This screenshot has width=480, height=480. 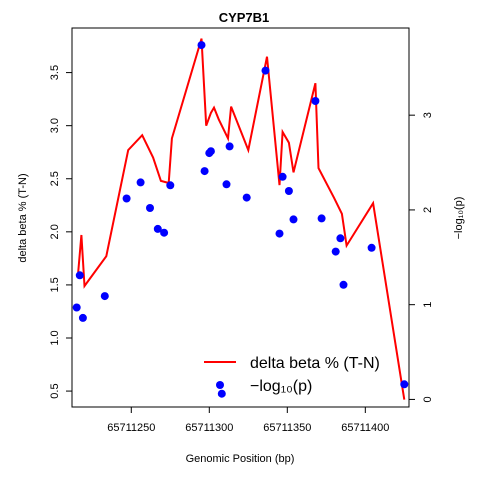 What do you see at coordinates (55, 178) in the screenshot?
I see `y-tick-label: 2.5` at bounding box center [55, 178].